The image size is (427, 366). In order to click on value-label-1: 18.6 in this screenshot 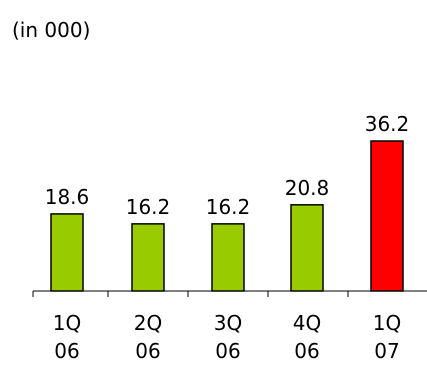, I will do `click(67, 197)`.